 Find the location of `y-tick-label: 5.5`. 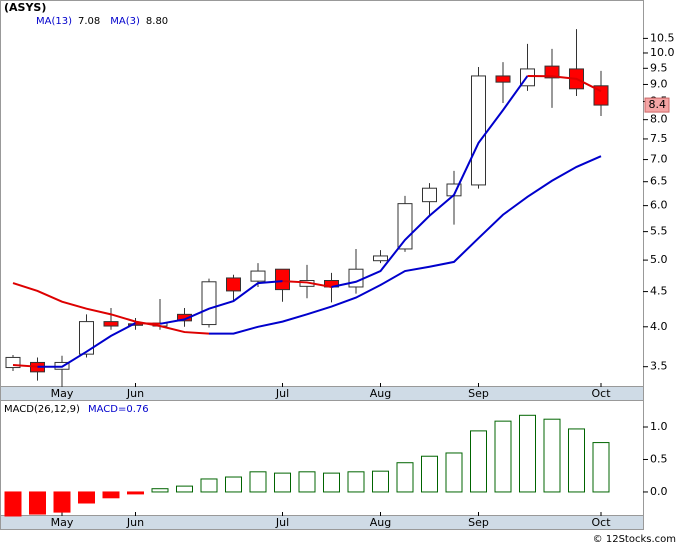

y-tick-label: 5.5 is located at coordinates (659, 231).